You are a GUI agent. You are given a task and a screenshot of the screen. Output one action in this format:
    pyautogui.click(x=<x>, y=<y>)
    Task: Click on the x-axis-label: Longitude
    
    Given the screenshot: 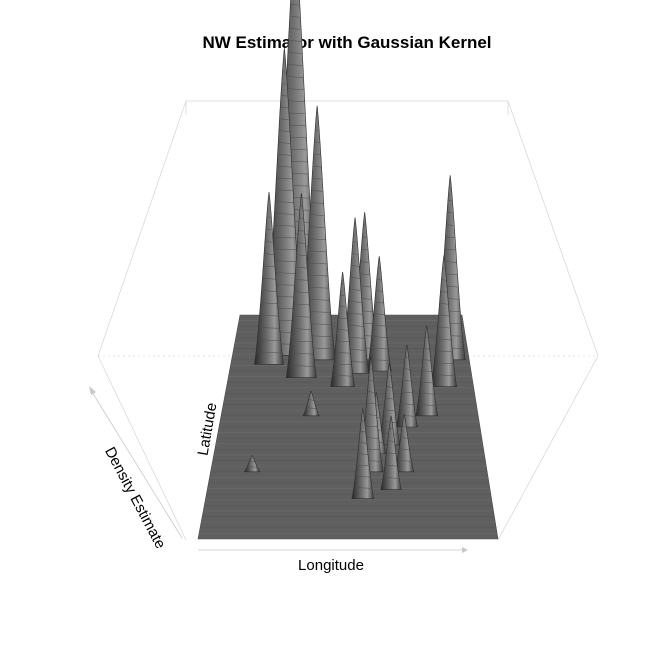 What is the action you would take?
    pyautogui.click(x=331, y=565)
    